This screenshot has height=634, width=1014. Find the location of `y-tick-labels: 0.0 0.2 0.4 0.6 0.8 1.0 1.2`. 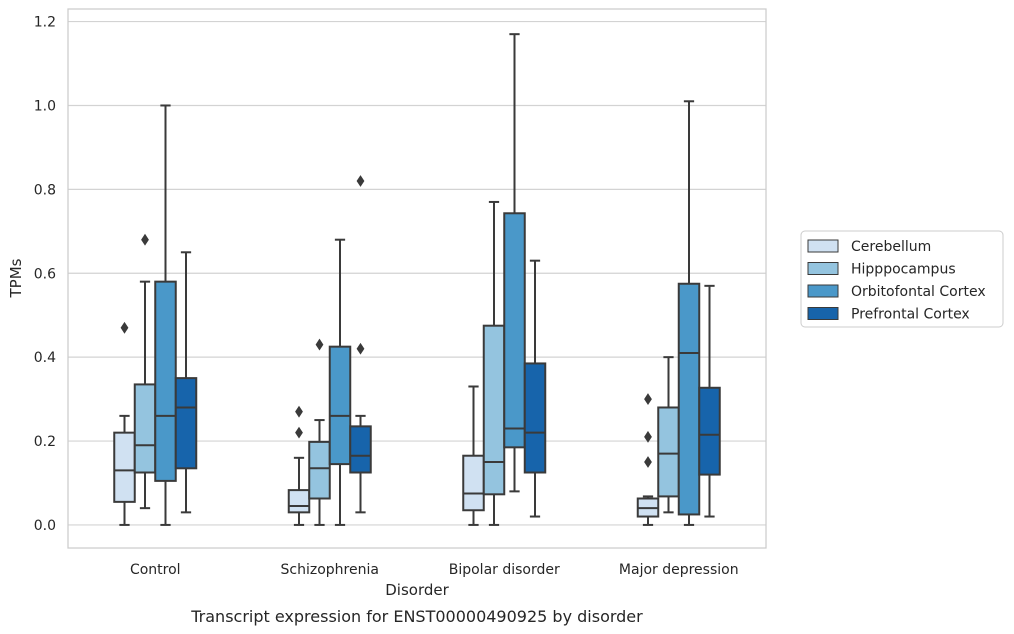

y-tick-labels: 0.0 0.2 0.4 0.6 0.8 1.0 1.2 is located at coordinates (45, 274).